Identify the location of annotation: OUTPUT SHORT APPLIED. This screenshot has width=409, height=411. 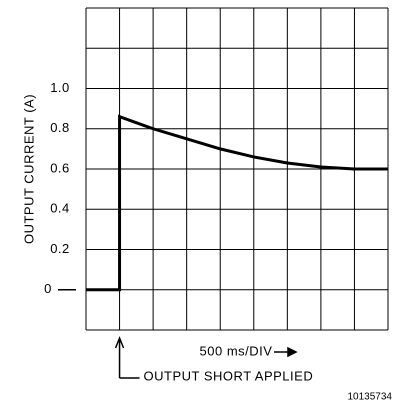
(229, 375).